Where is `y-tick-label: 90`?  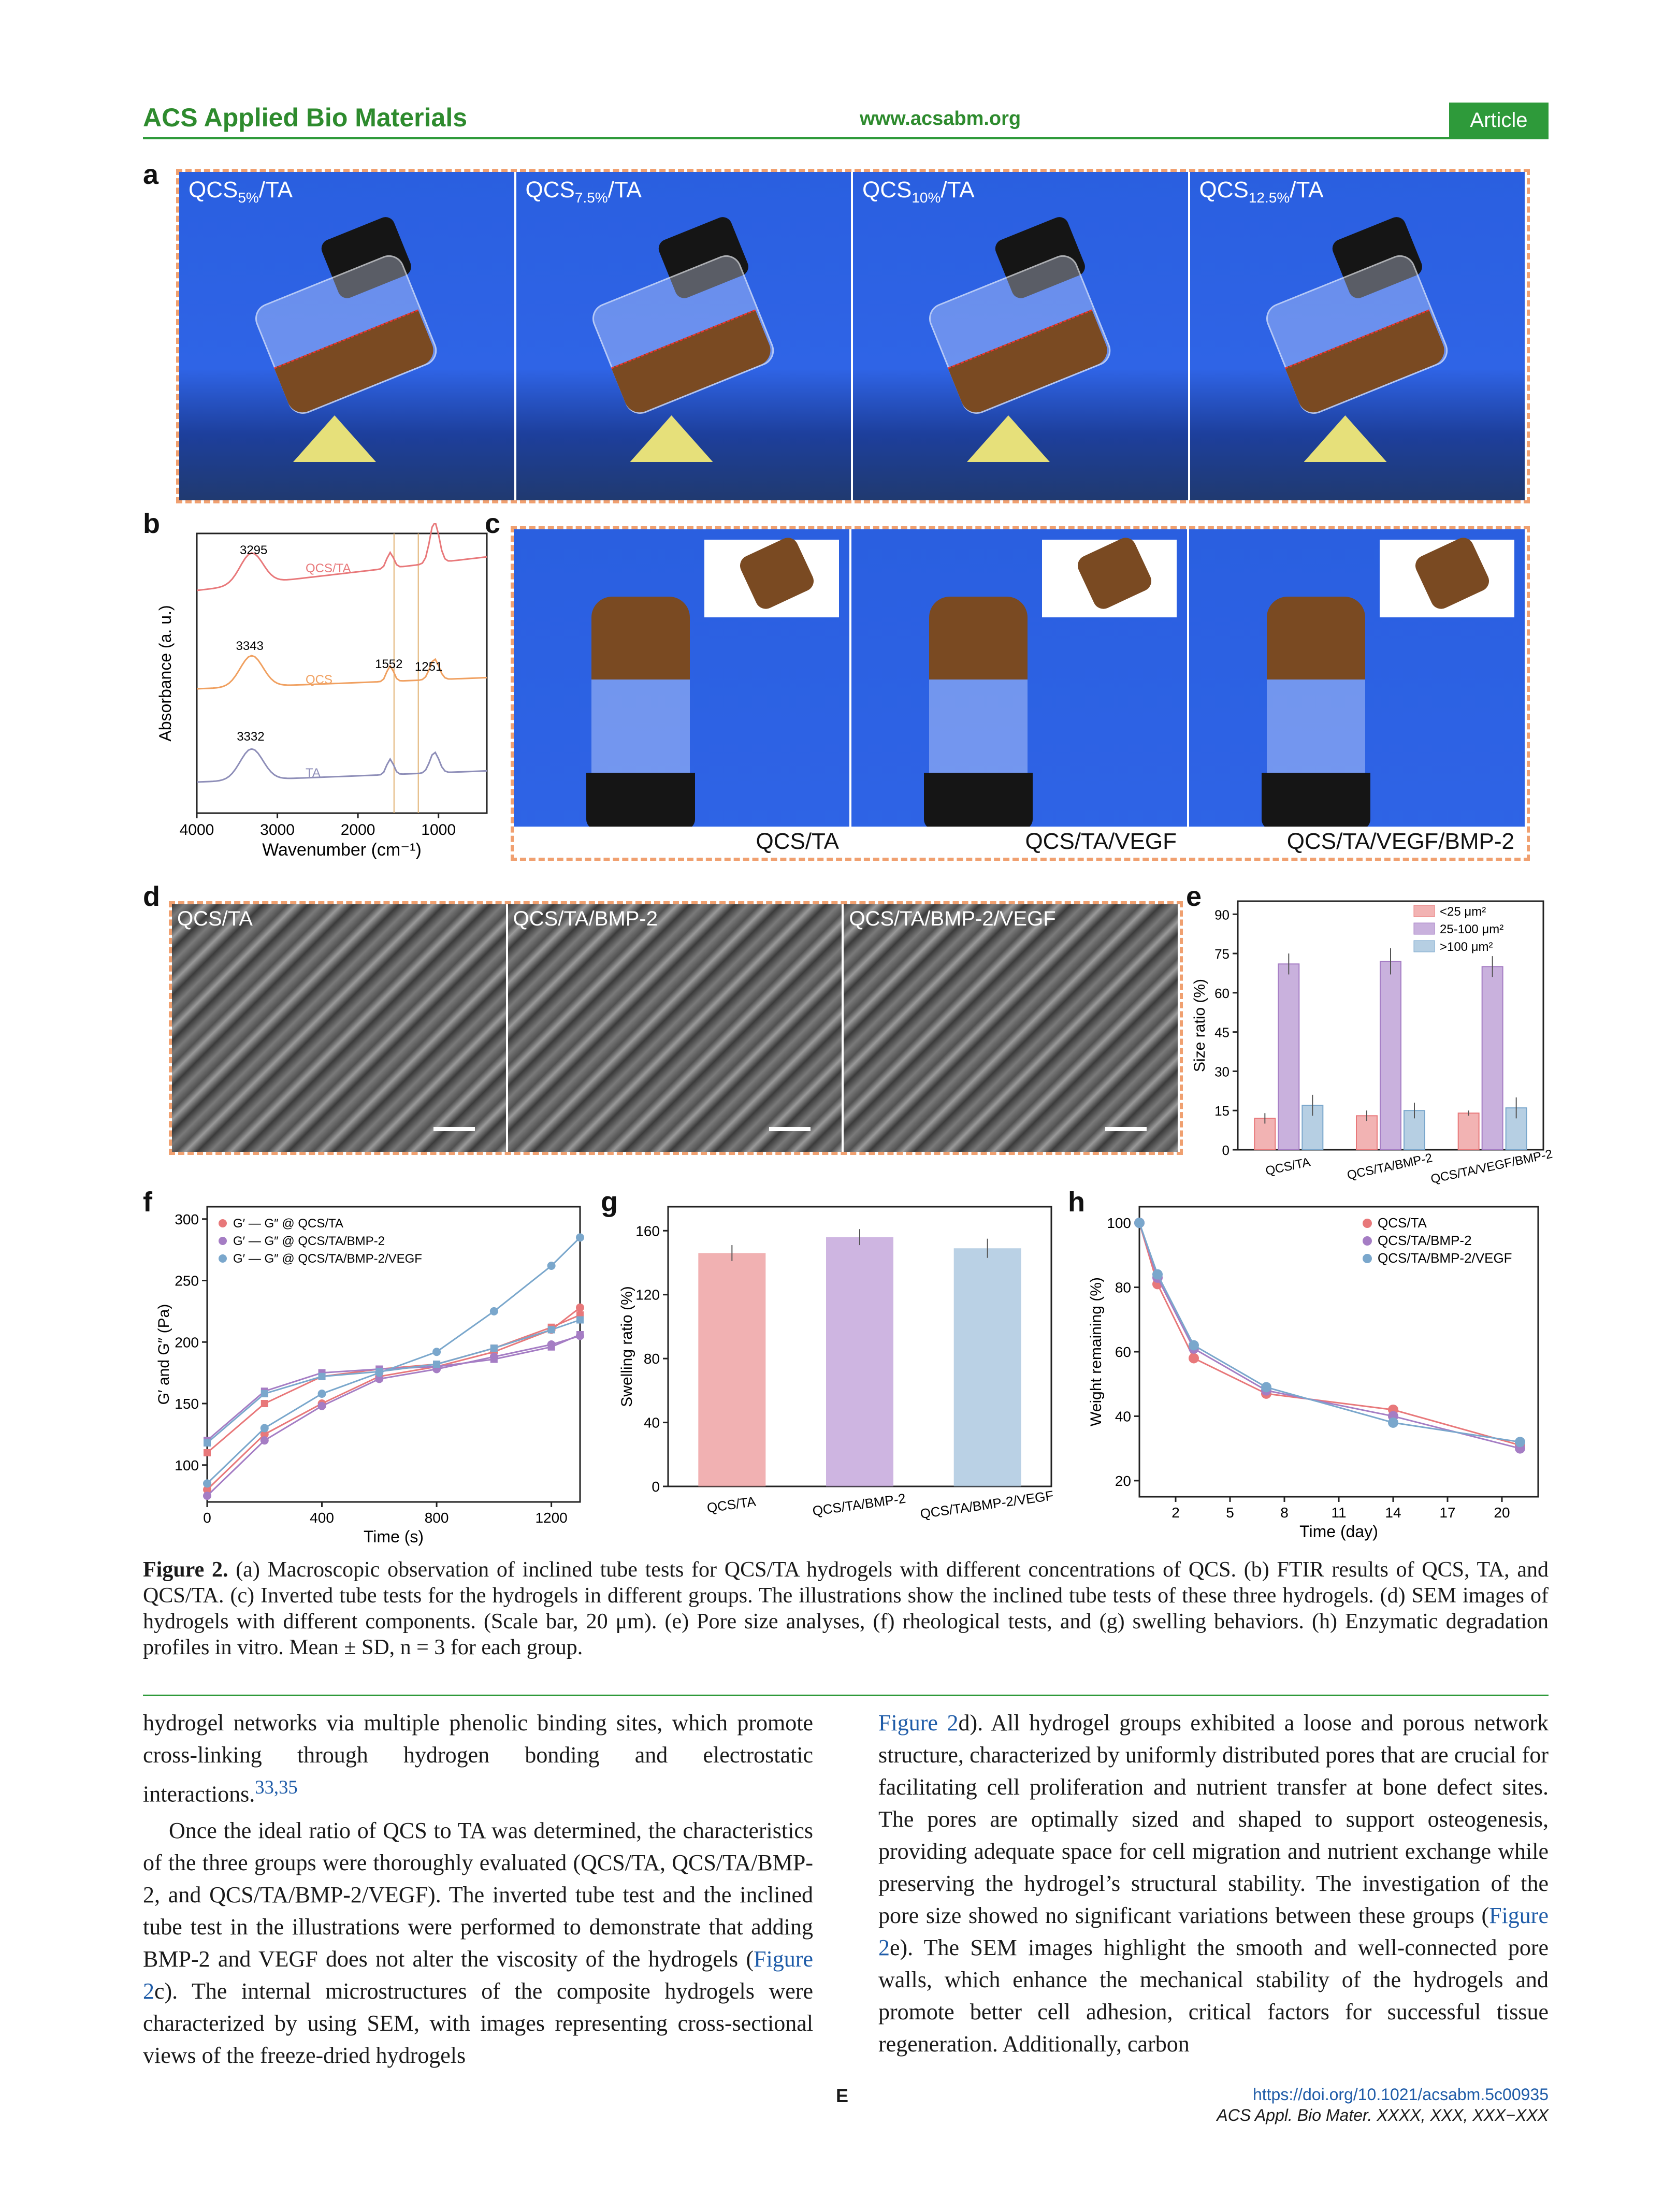
y-tick-label: 90 is located at coordinates (1221, 914).